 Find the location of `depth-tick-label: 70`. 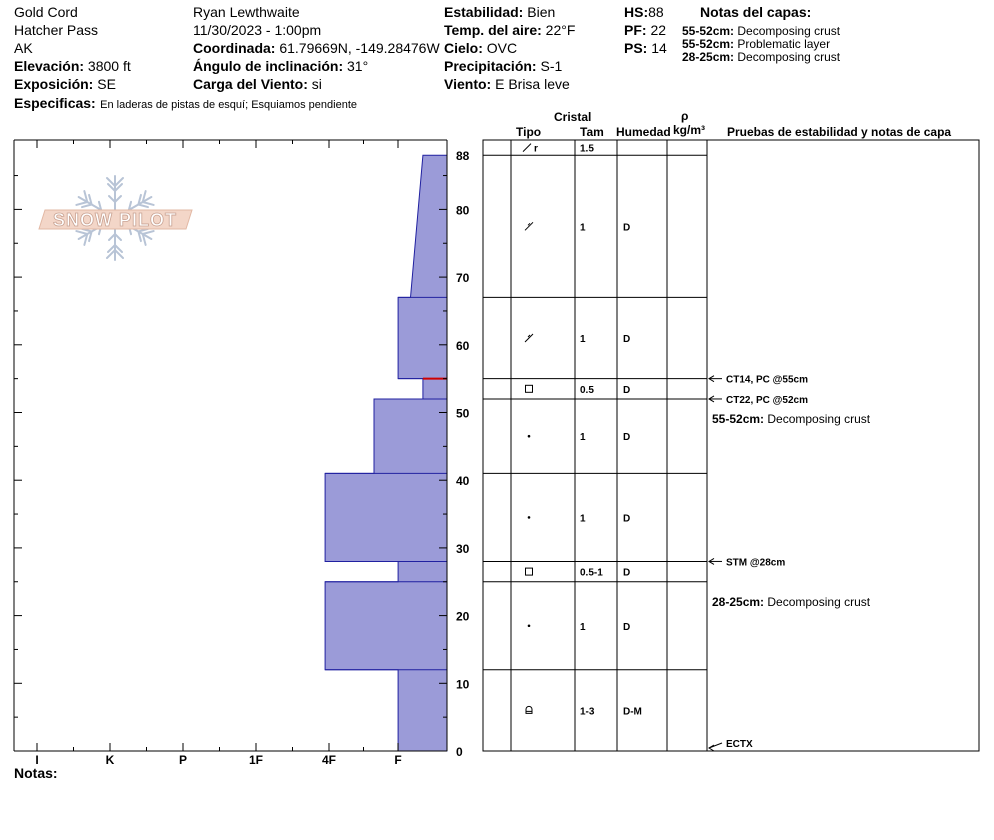

depth-tick-label: 70 is located at coordinates (463, 278).